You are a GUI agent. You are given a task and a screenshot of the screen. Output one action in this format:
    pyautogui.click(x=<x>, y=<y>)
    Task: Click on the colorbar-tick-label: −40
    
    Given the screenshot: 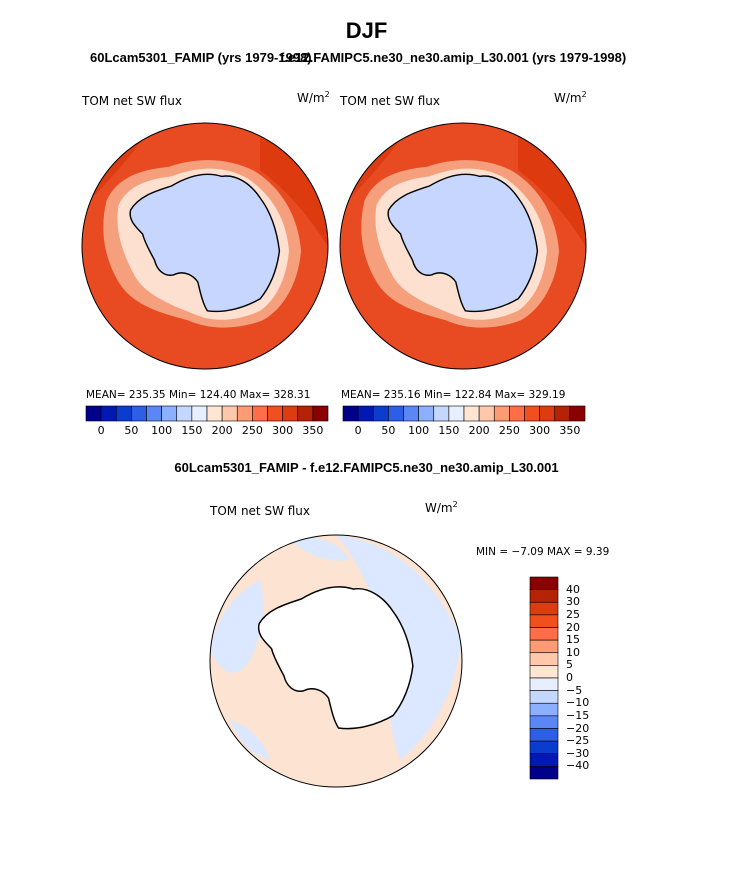 What is the action you would take?
    pyautogui.click(x=578, y=766)
    